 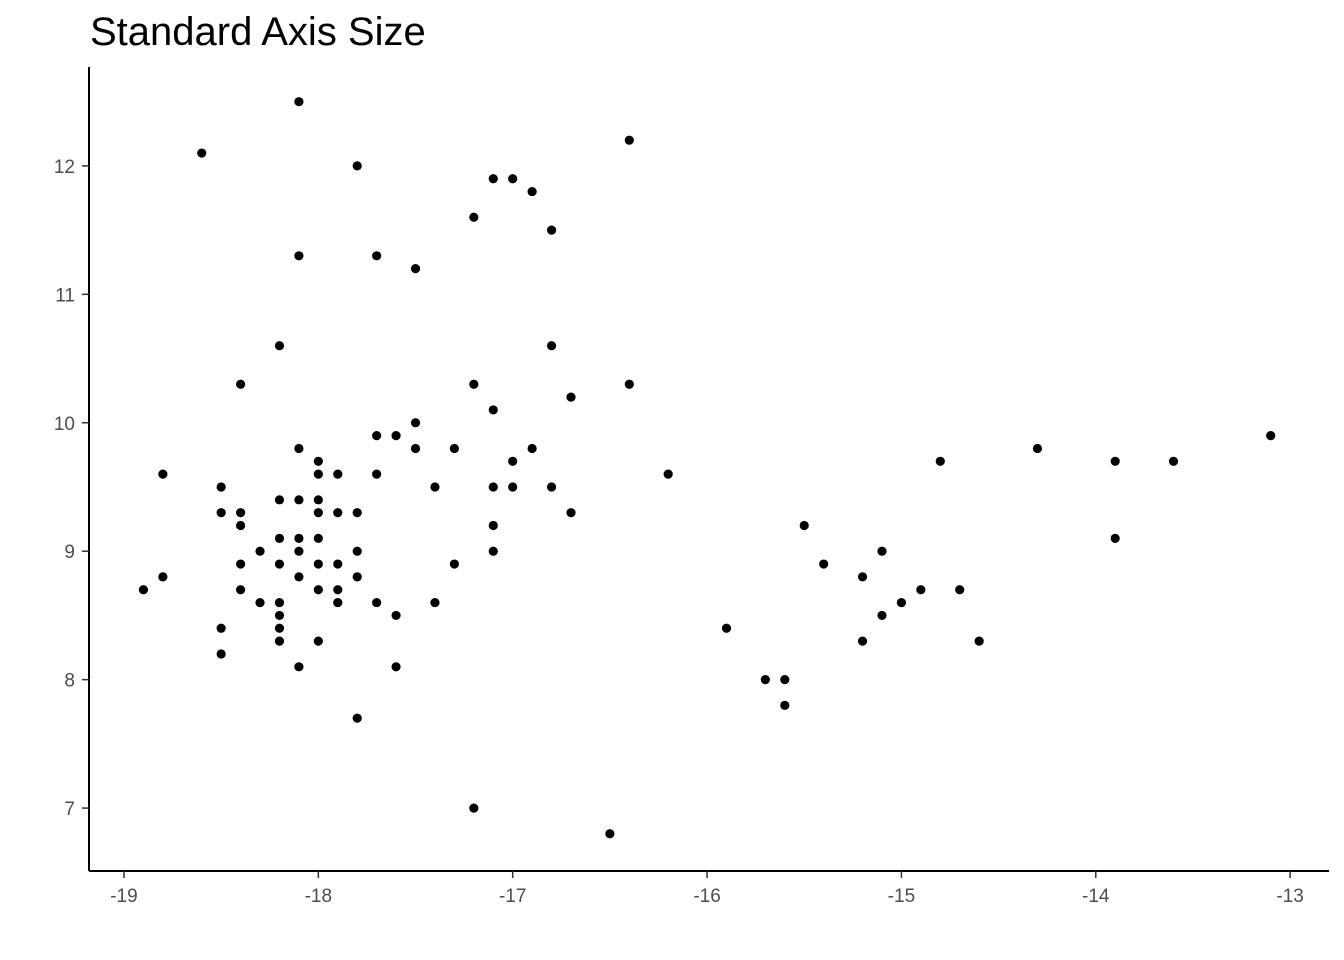 What do you see at coordinates (1096, 896) in the screenshot?
I see `x-tick-label: -14` at bounding box center [1096, 896].